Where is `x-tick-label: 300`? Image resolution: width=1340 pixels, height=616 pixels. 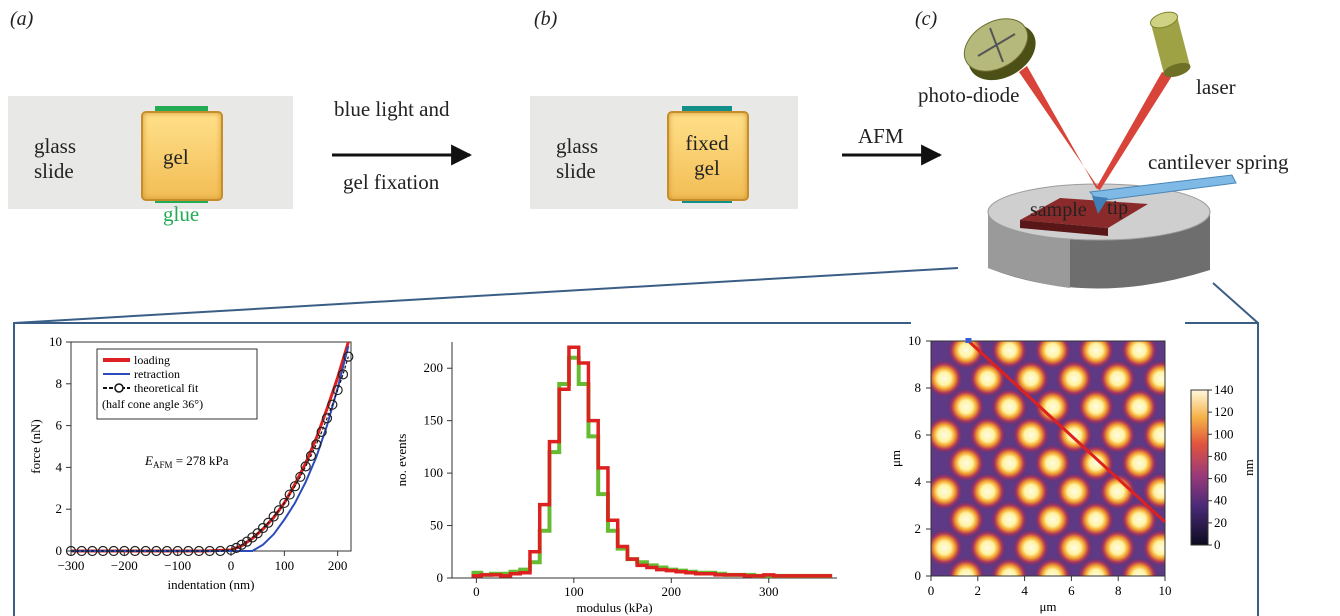 x-tick-label: 300 is located at coordinates (769, 591).